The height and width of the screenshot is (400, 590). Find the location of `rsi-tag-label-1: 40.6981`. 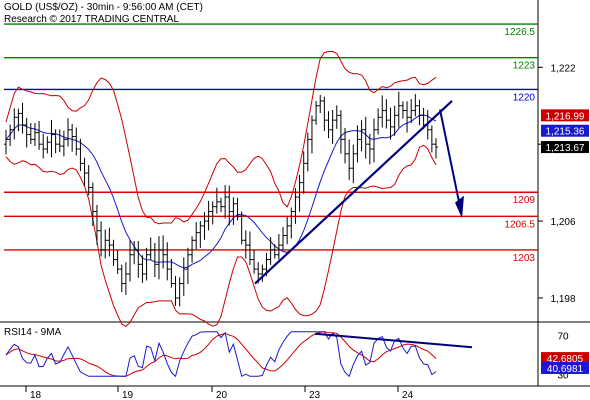

rsi-tag-label-1: 40.6981 is located at coordinates (565, 369).